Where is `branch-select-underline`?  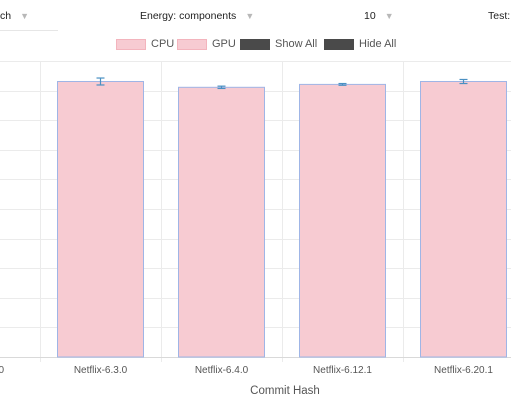 branch-select-underline is located at coordinates (29, 30).